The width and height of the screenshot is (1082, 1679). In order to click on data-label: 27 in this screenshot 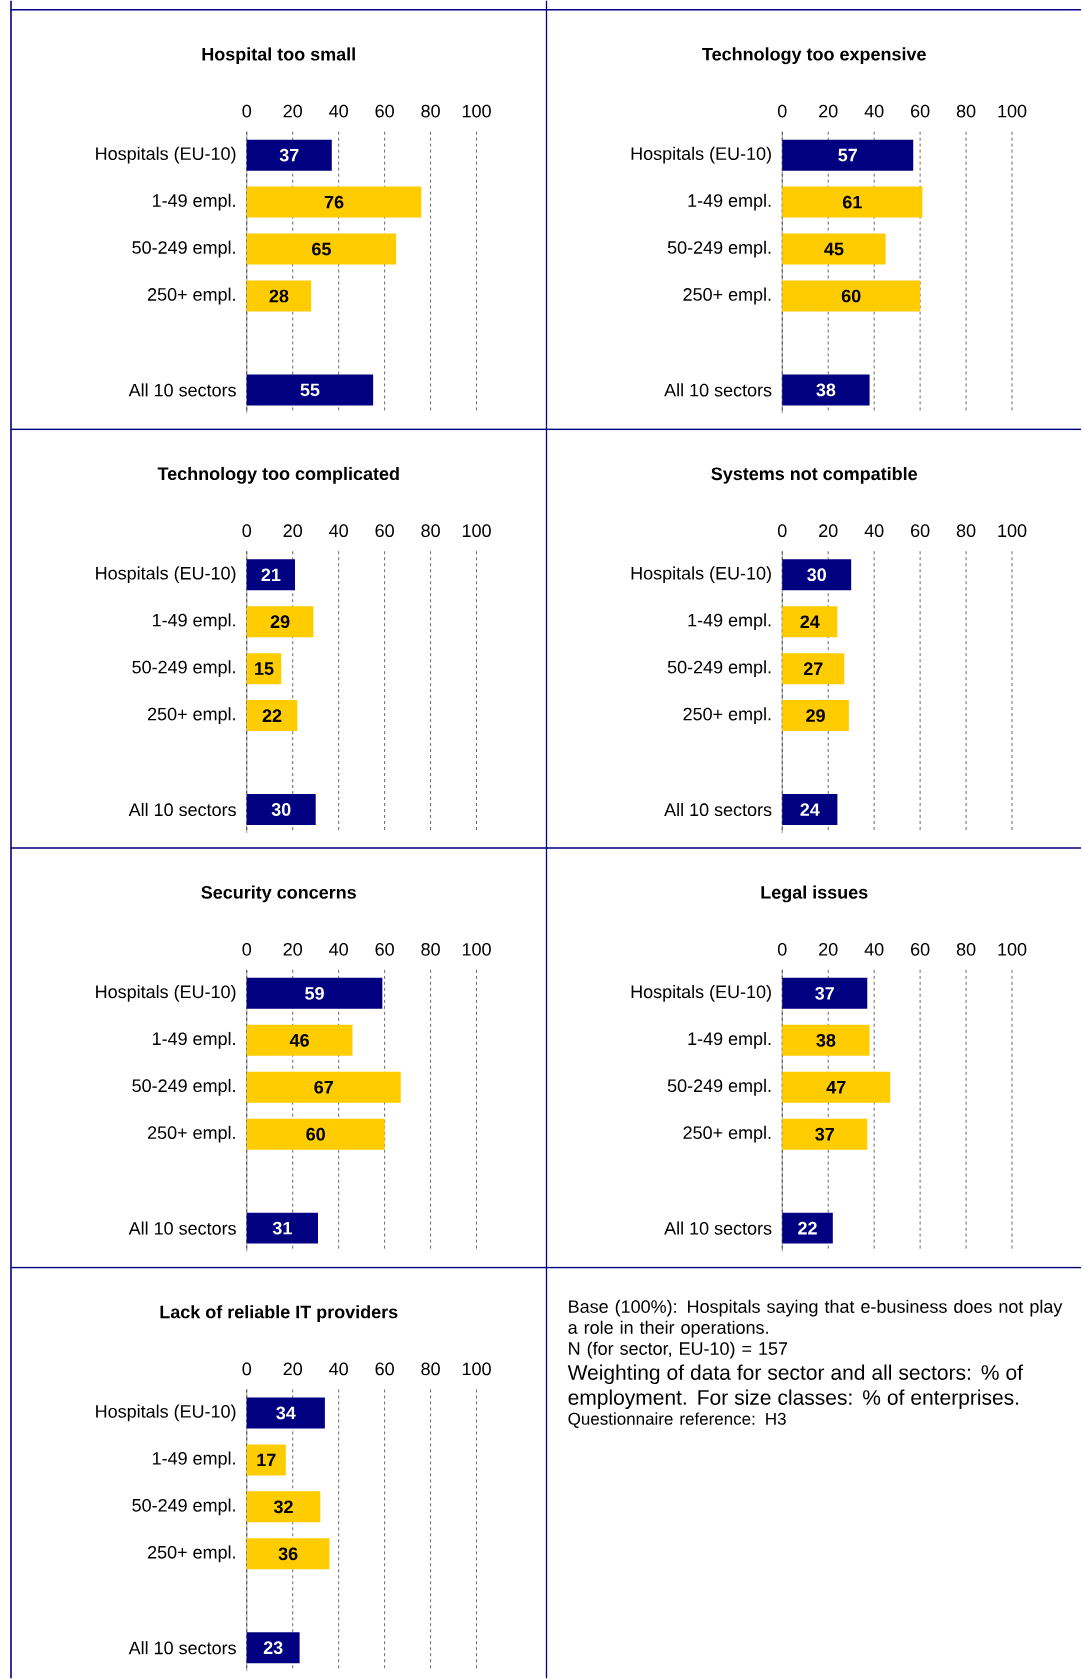, I will do `click(813, 668)`.